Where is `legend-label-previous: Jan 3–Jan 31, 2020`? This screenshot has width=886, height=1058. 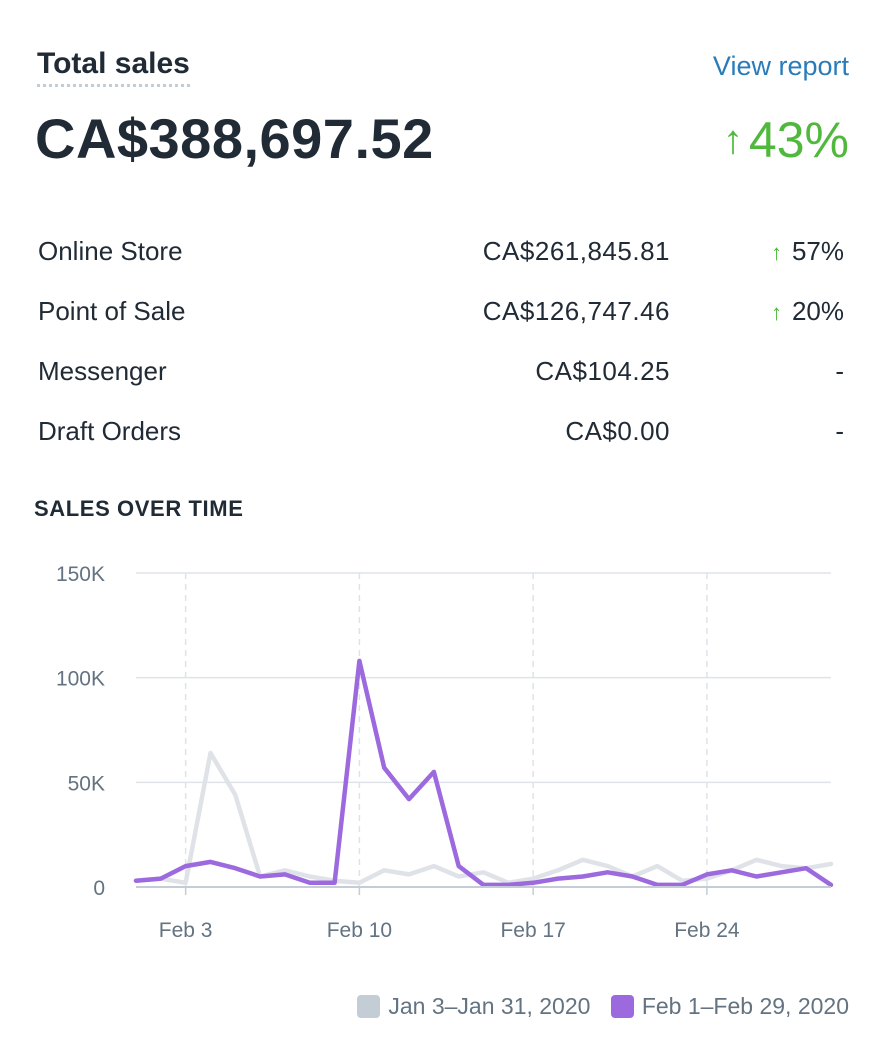 legend-label-previous: Jan 3–Jan 31, 2020 is located at coordinates (489, 1006).